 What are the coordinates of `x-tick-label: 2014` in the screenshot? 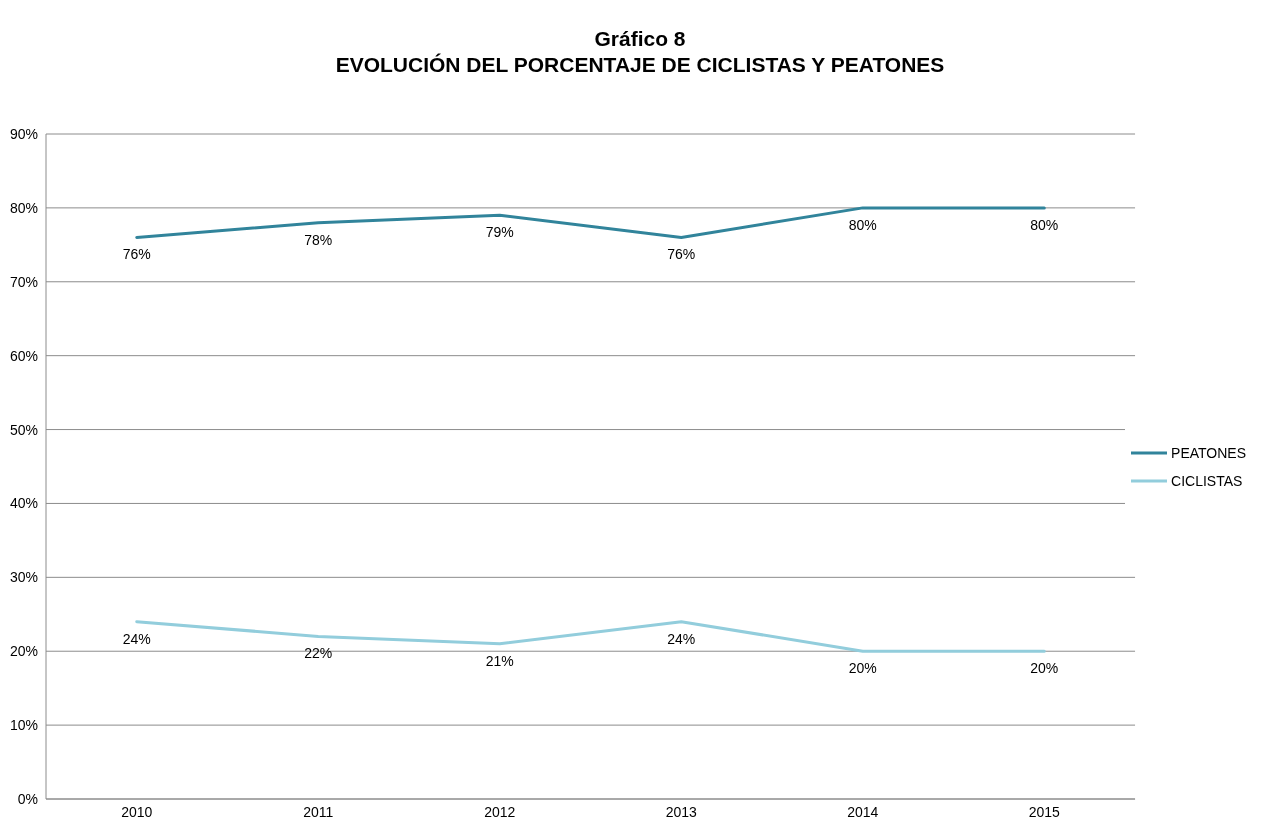 It's located at (863, 811).